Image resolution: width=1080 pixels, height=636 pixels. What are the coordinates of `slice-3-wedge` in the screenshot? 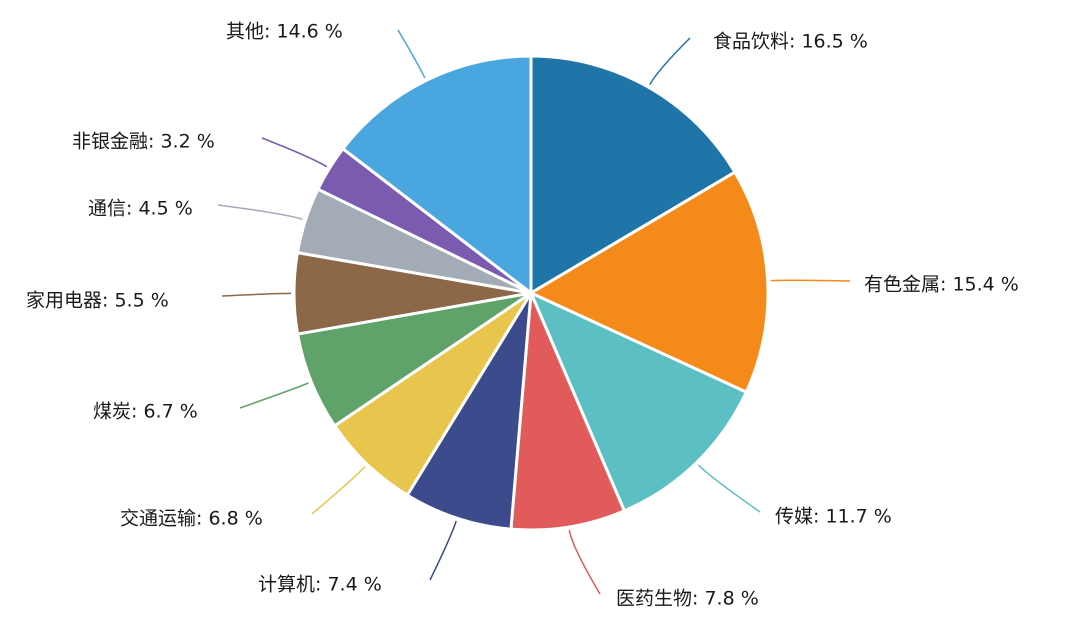 It's located at (638, 402).